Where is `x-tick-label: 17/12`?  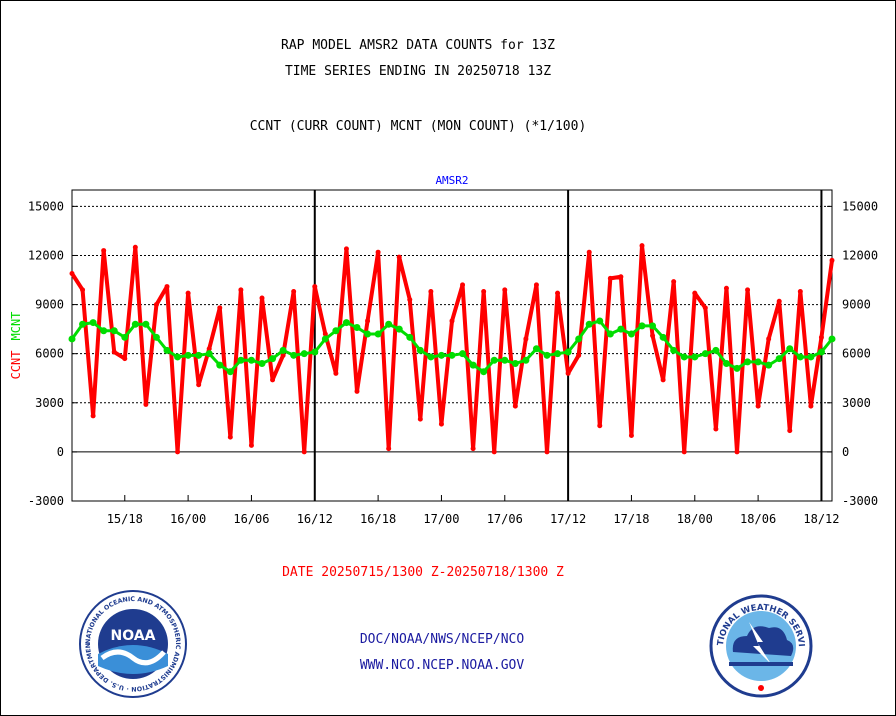
x-tick-label: 17/12 is located at coordinates (568, 519).